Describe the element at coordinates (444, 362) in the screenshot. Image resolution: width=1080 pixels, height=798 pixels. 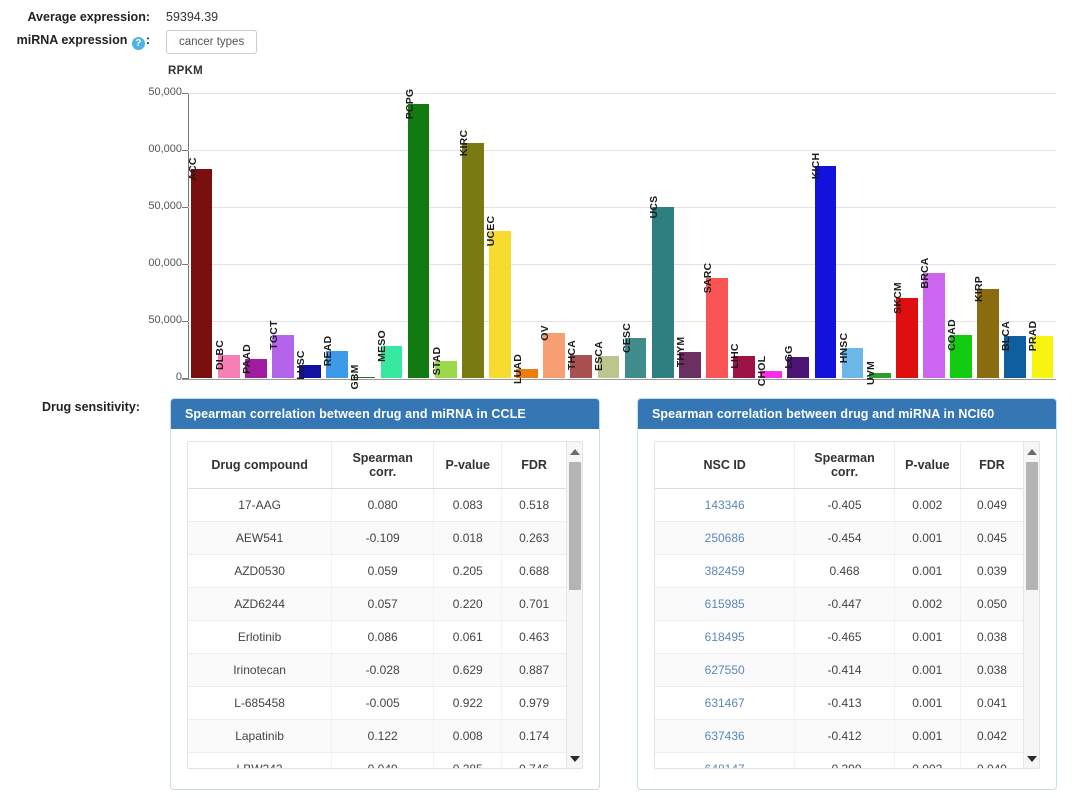
I see `bar-stad: STAD` at that location.